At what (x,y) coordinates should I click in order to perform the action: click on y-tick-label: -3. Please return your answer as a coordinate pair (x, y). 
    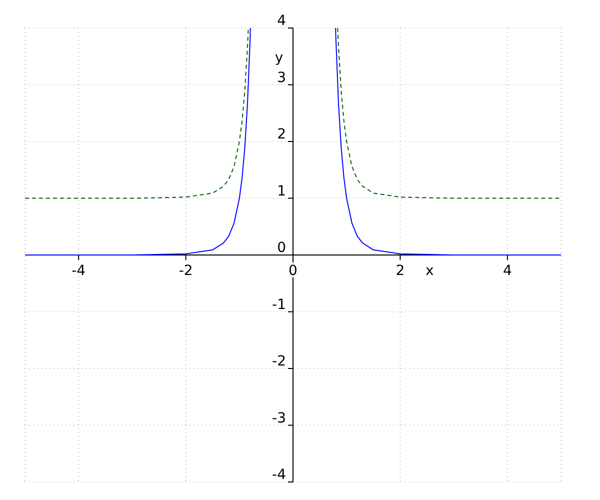
    Looking at the image, I should click on (279, 418).